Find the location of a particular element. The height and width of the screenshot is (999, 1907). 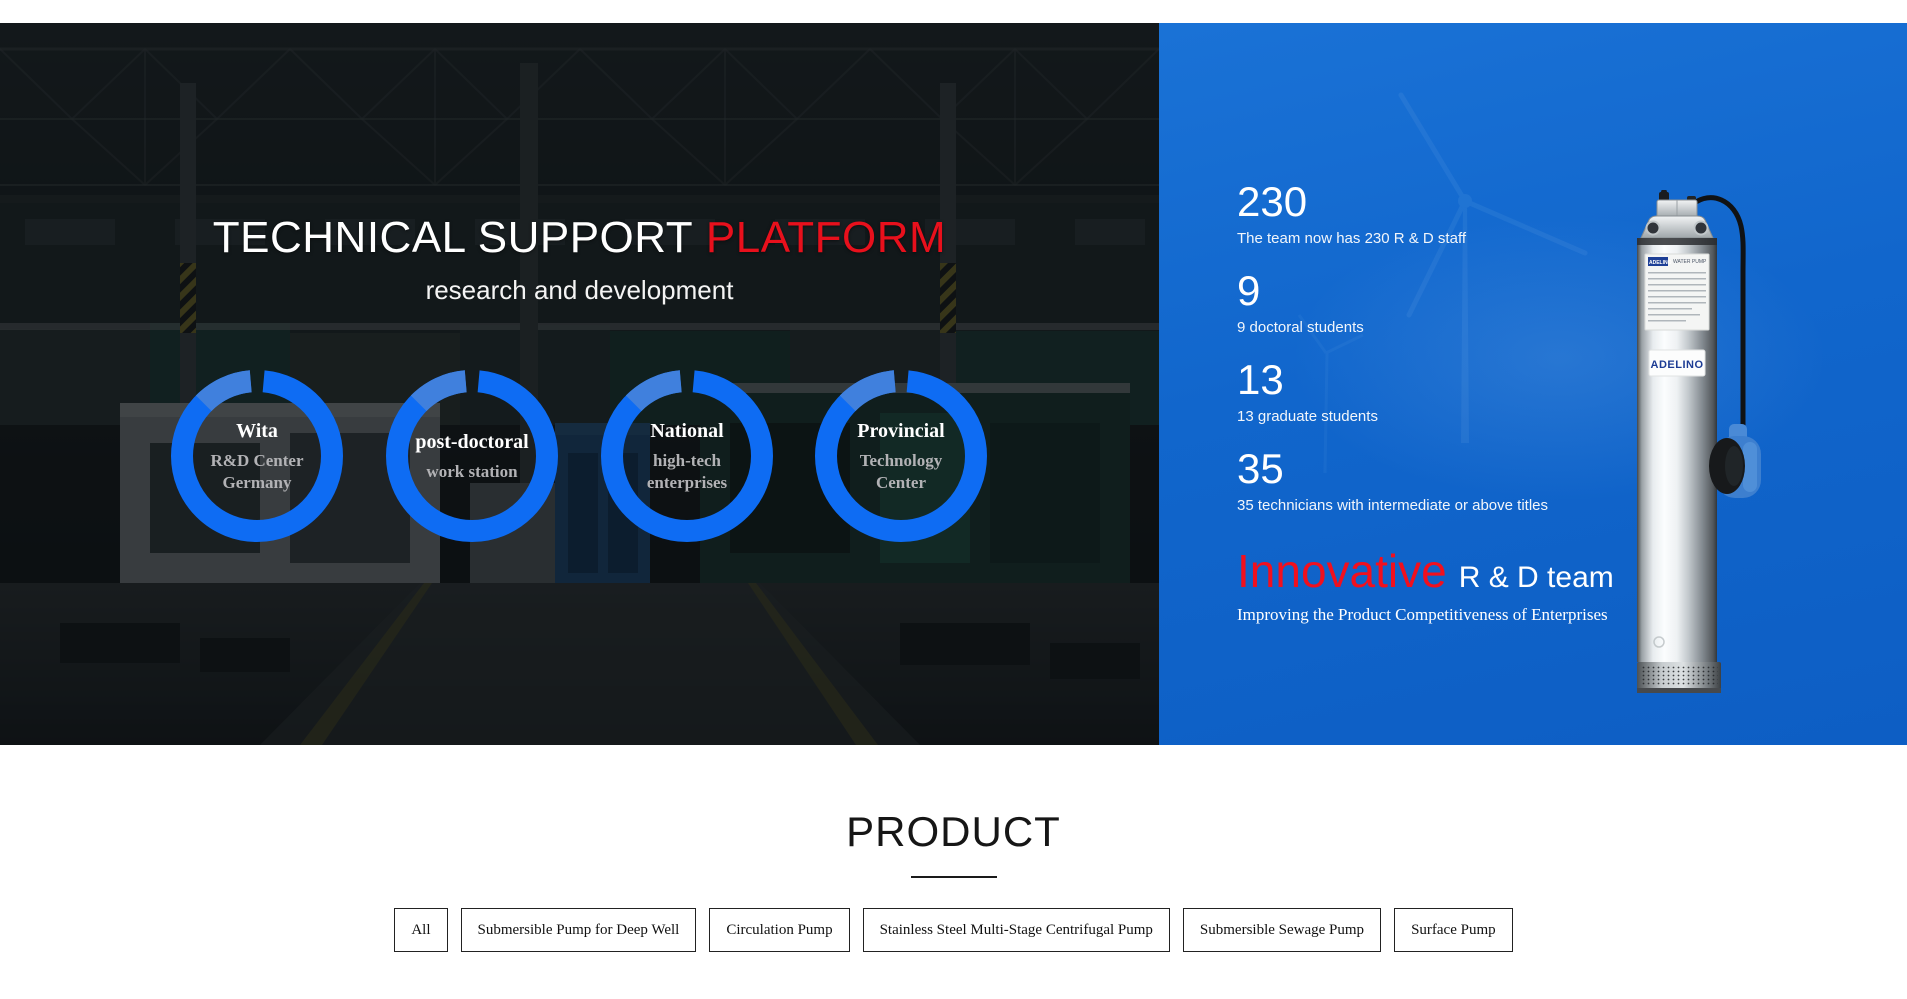

filter-button-sewage-pump: Submersible Sewage Pump is located at coordinates (1282, 930).